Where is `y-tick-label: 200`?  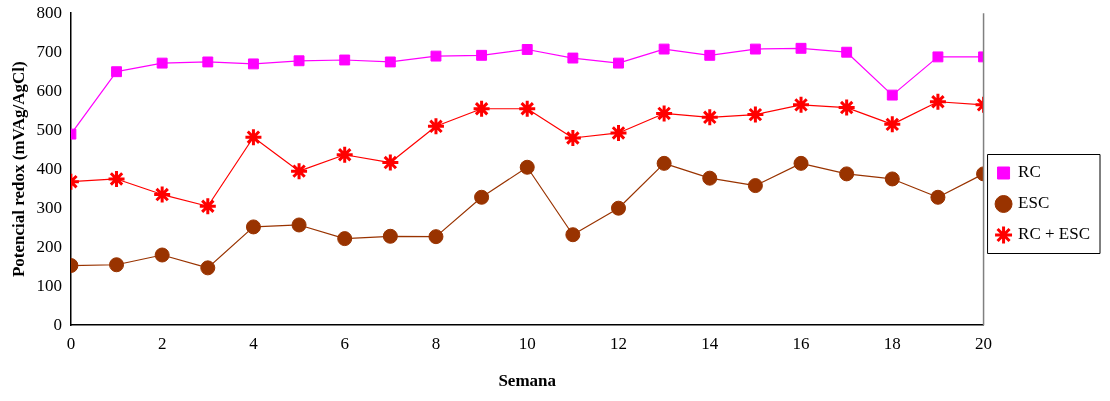 y-tick-label: 200 is located at coordinates (49, 246).